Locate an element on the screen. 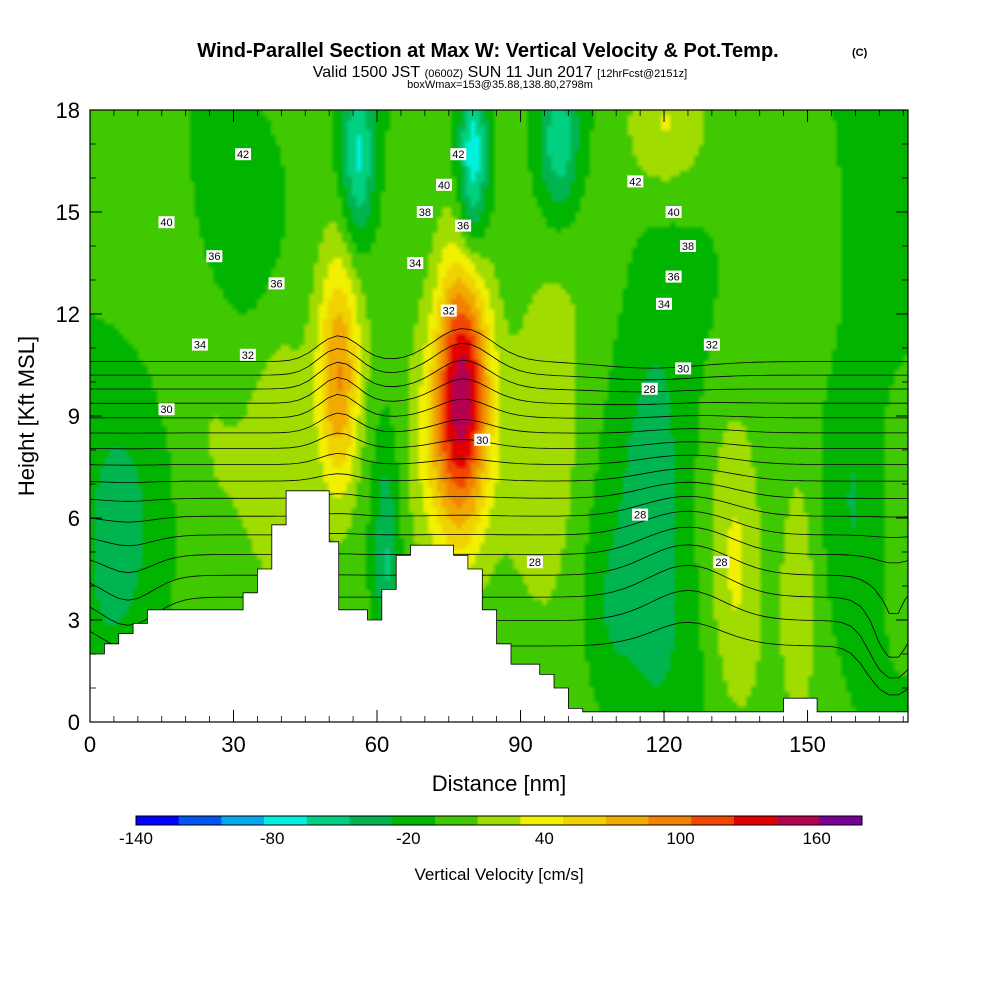 Image resolution: width=1000 pixels, height=1000 pixels. theta-label-14: 28 is located at coordinates (534, 562).